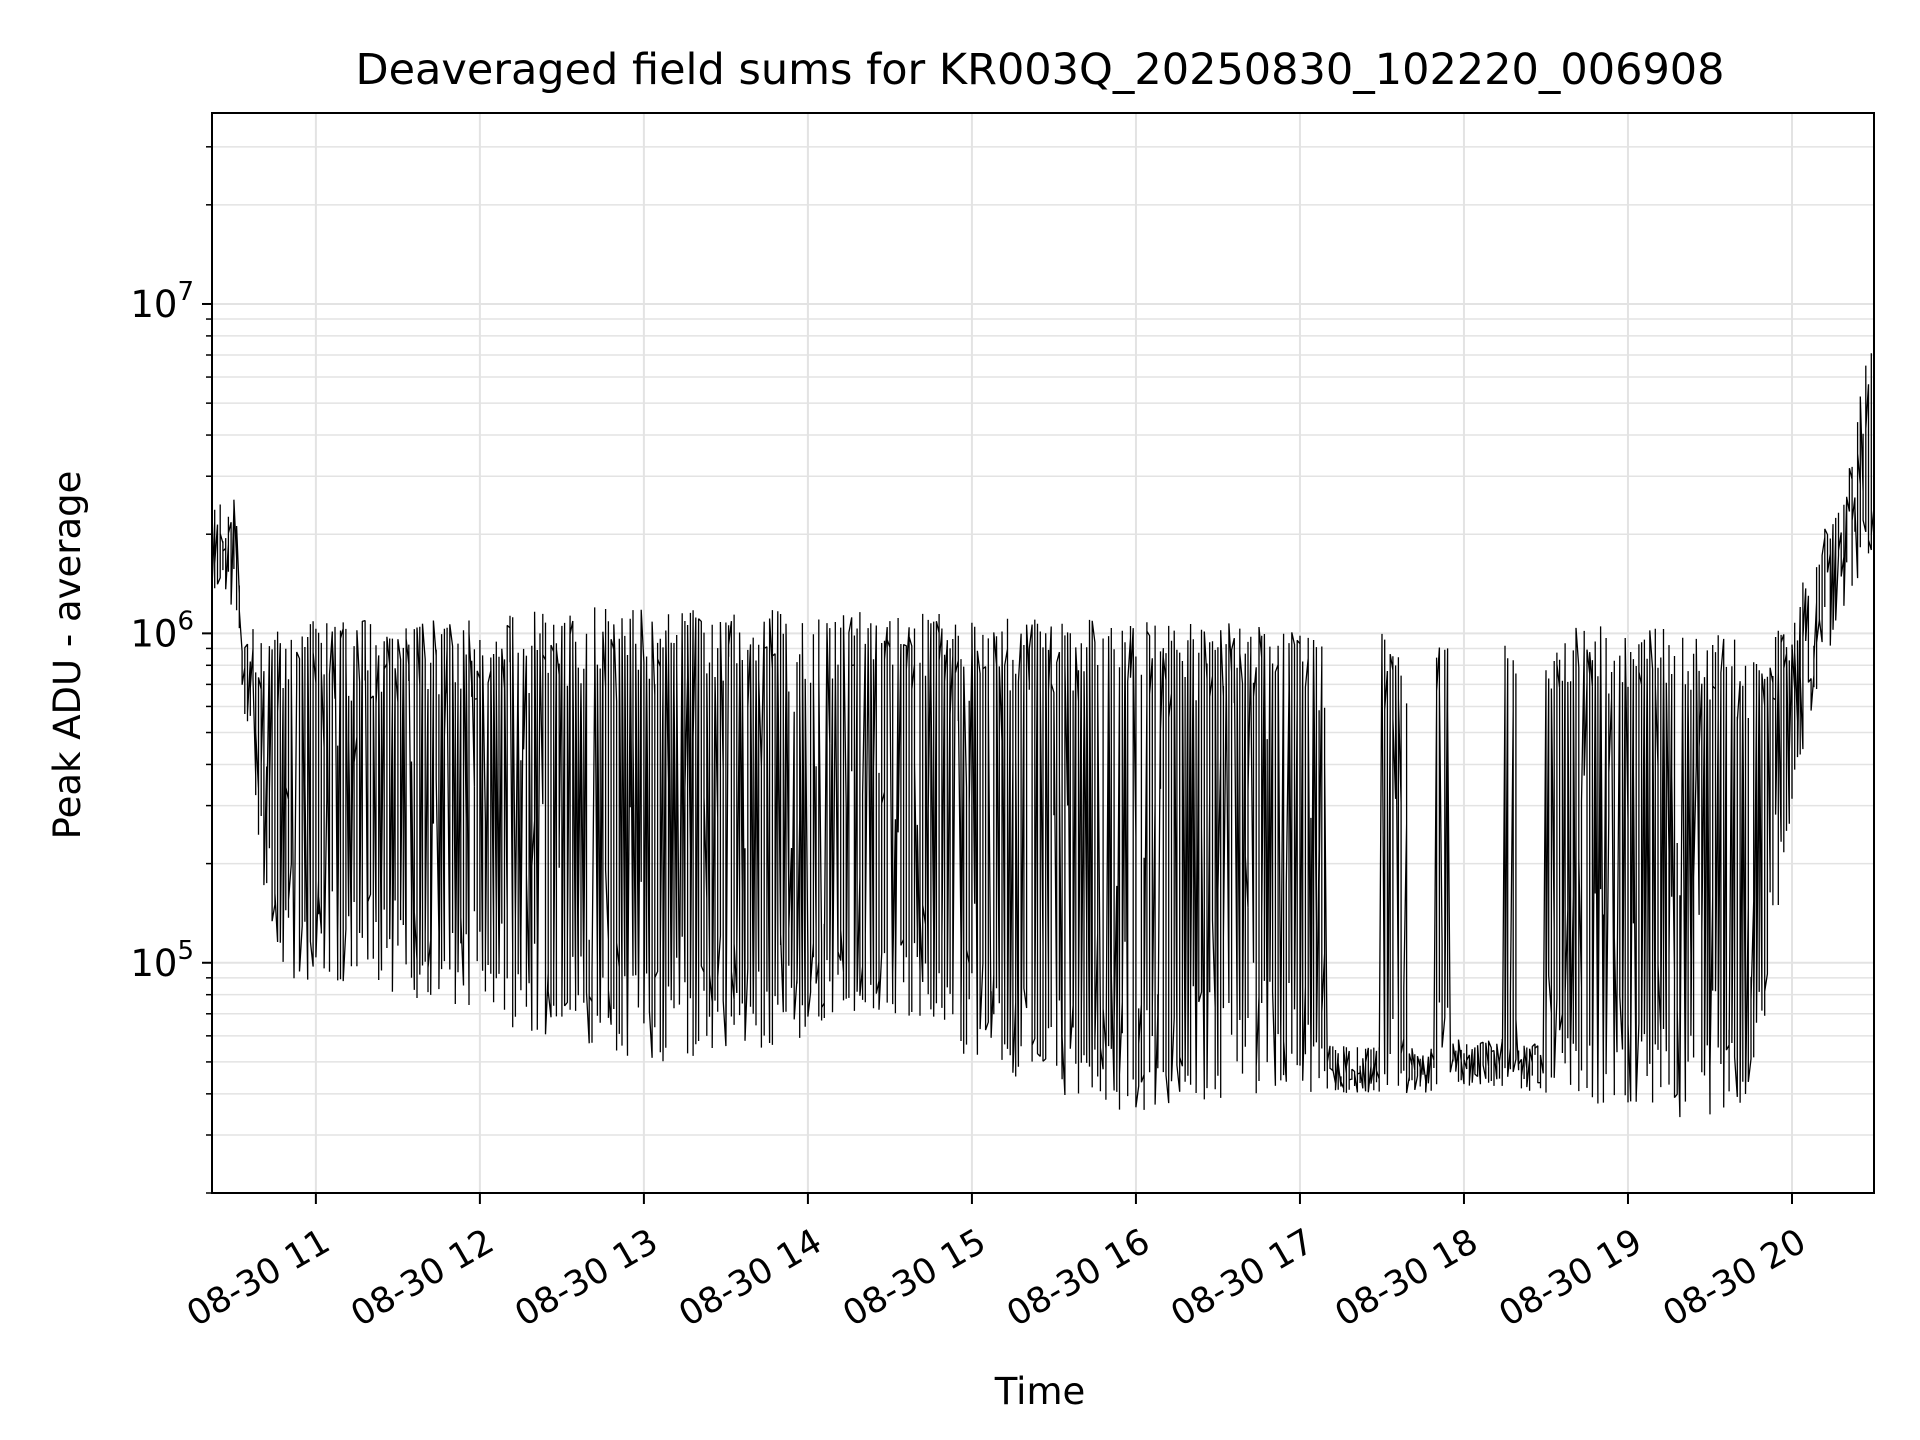 This screenshot has height=1440, width=1920. I want to click on y-tick-label: 10⁵, so click(162, 960).